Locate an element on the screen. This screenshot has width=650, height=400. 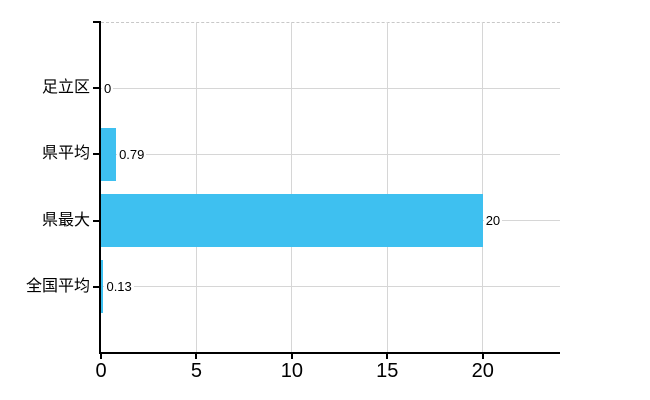
x-tick-label: 20 is located at coordinates (482, 371).